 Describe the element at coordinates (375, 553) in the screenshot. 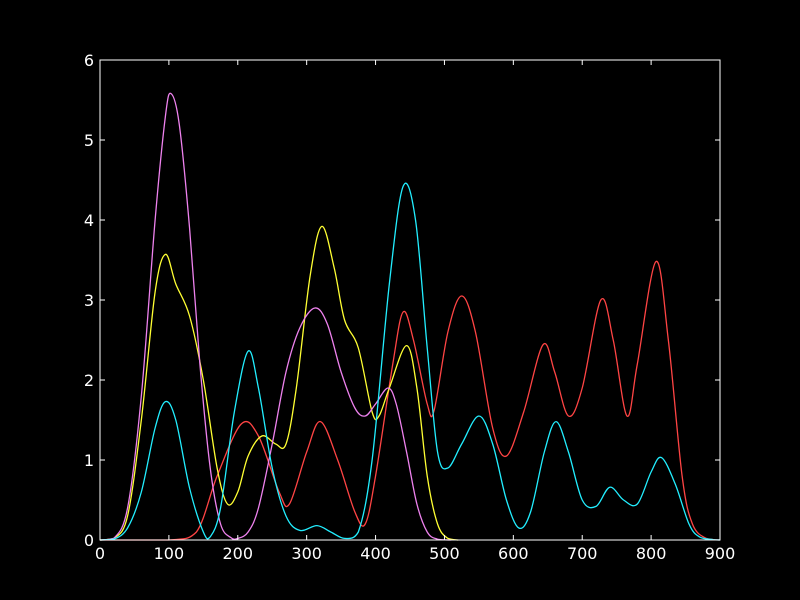

I see `x-tick-label: 400` at that location.